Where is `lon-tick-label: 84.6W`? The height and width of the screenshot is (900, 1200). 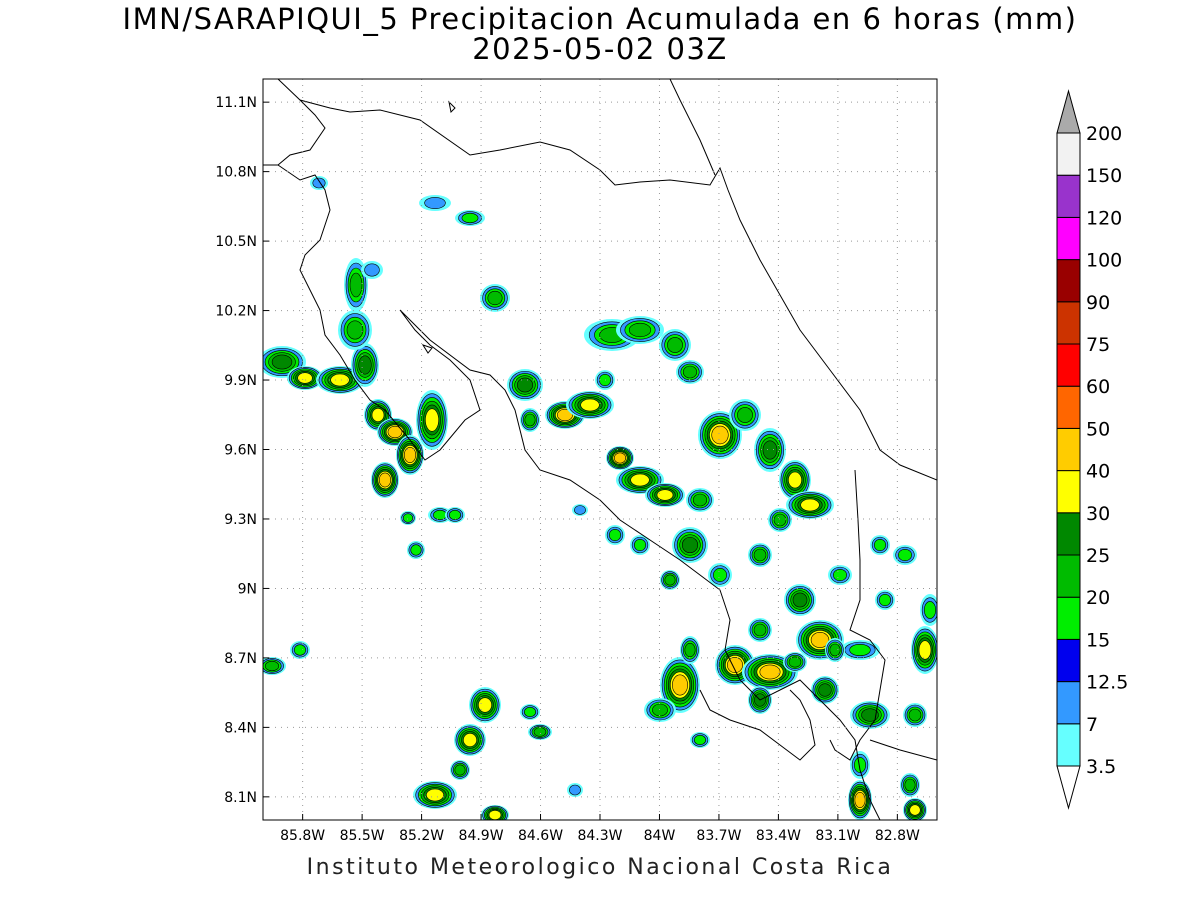 lon-tick-label: 84.6W is located at coordinates (540, 836).